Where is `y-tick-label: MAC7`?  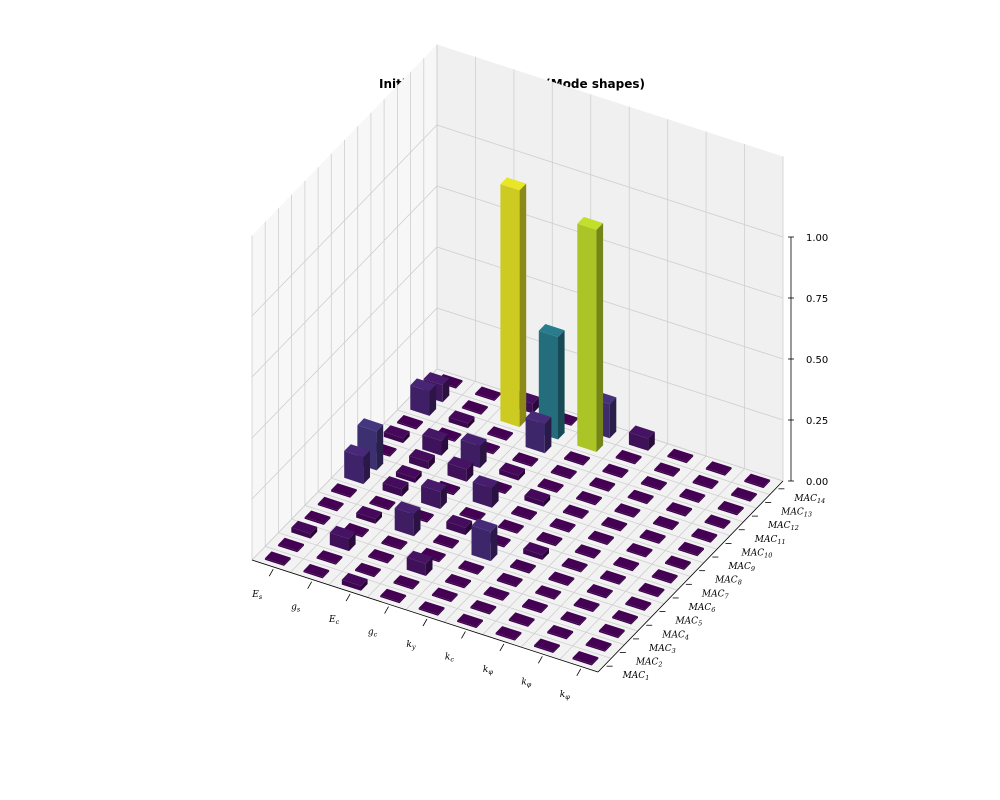
y-tick-label: MAC7 is located at coordinates (715, 594).